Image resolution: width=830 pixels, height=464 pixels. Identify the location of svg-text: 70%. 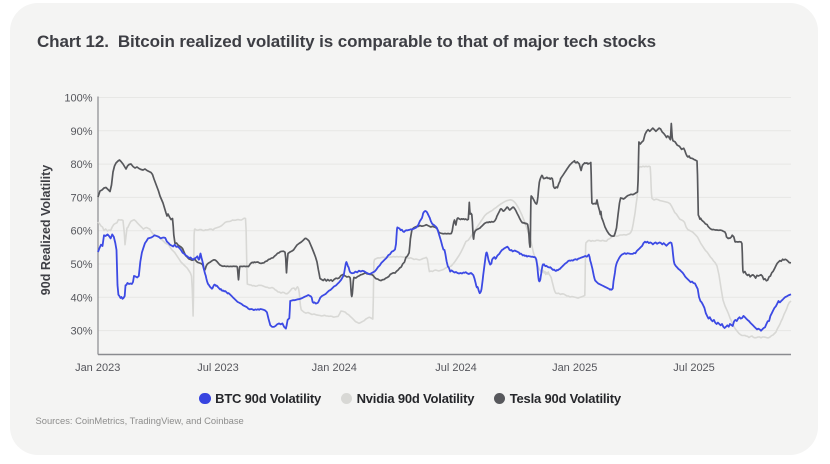
(81, 198).